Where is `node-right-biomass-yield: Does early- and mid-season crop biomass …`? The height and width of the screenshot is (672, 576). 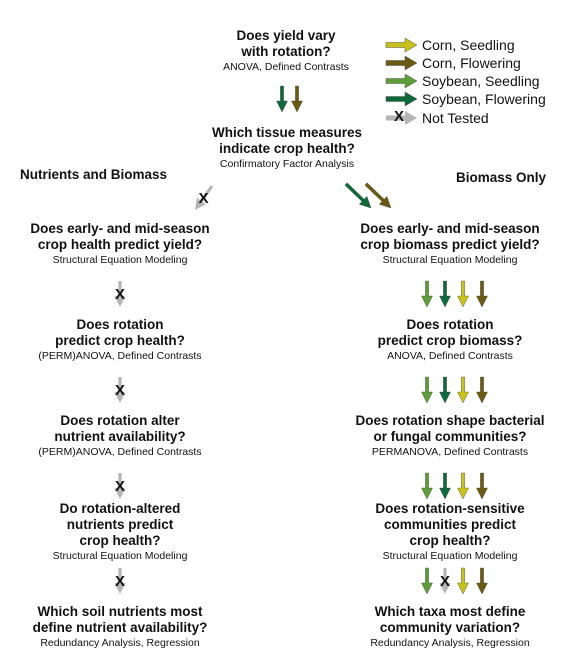 node-right-biomass-yield: Does early- and mid-season crop biomass … is located at coordinates (450, 244).